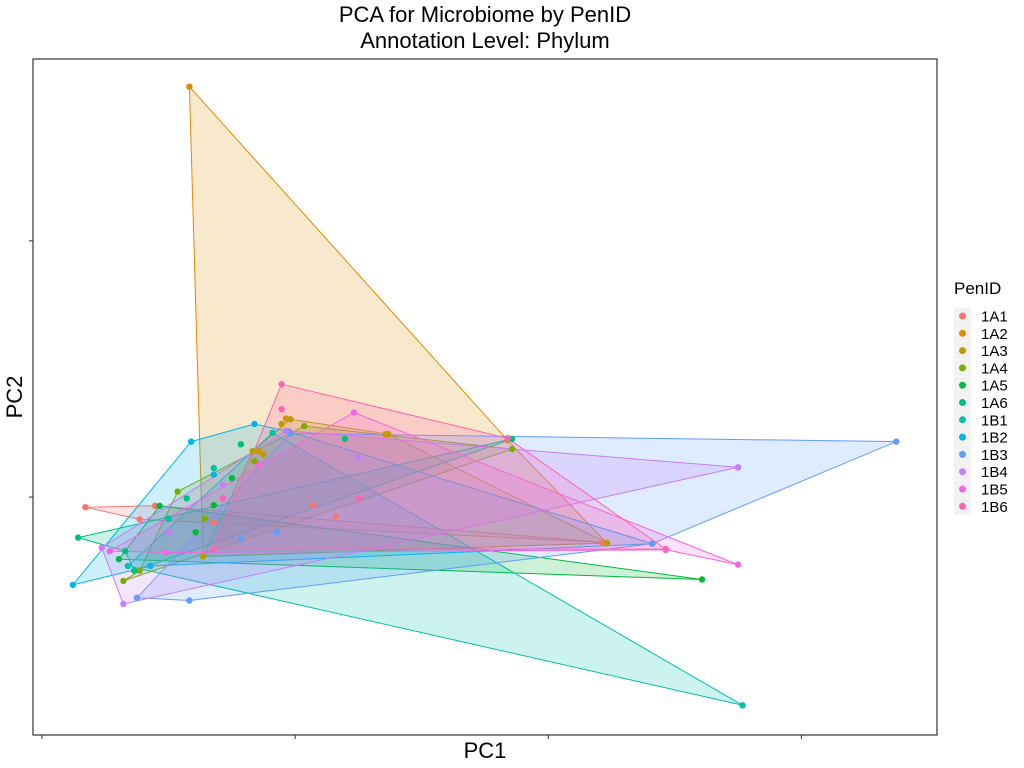  I want to click on chart-subtitle: Annotation Level: Phylum, so click(485, 40).